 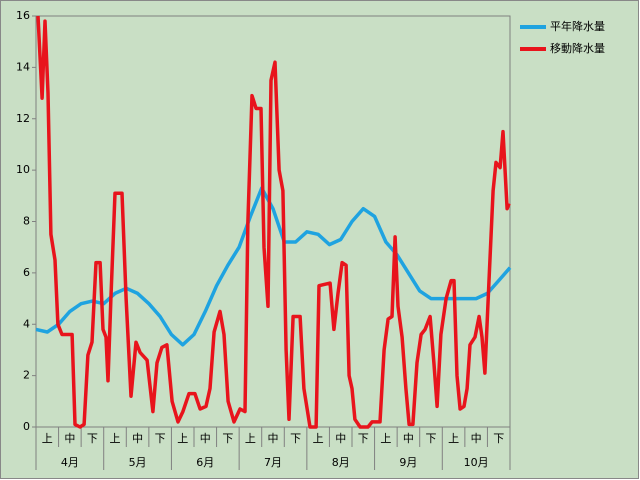 What do you see at coordinates (23, 15) in the screenshot?
I see `y-tick-label: 16` at bounding box center [23, 15].